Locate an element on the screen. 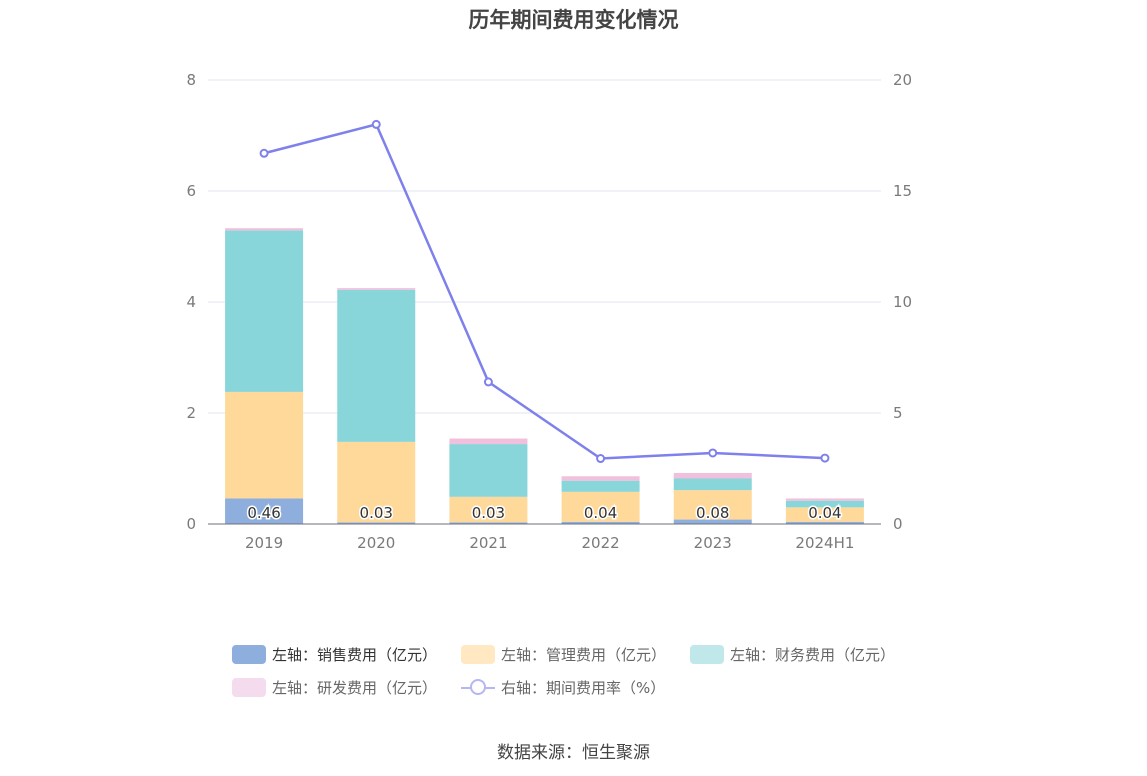 This screenshot has width=1147, height=776. left-tick-label-0: 0 is located at coordinates (191, 524).